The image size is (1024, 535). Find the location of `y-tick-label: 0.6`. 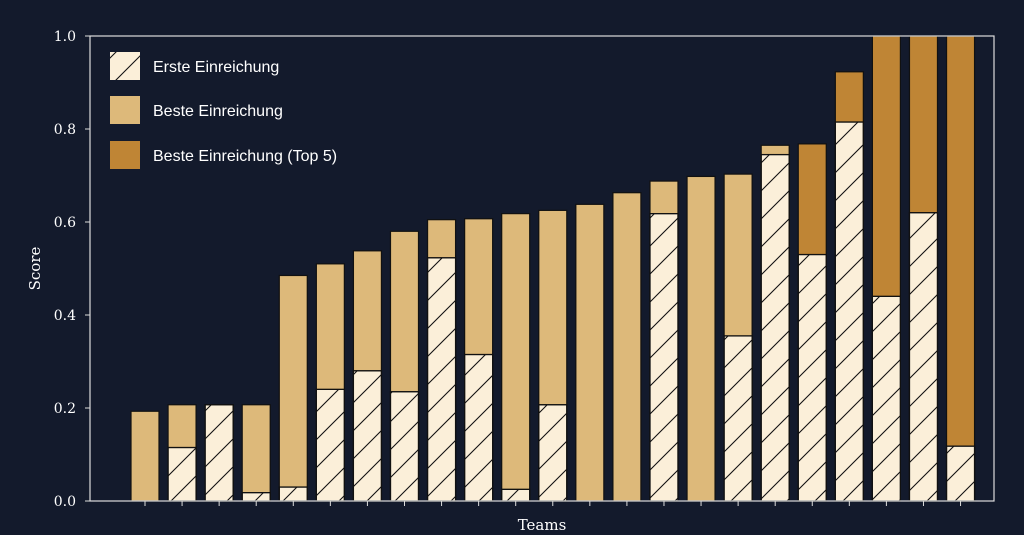

y-tick-label: 0.6 is located at coordinates (65, 223).